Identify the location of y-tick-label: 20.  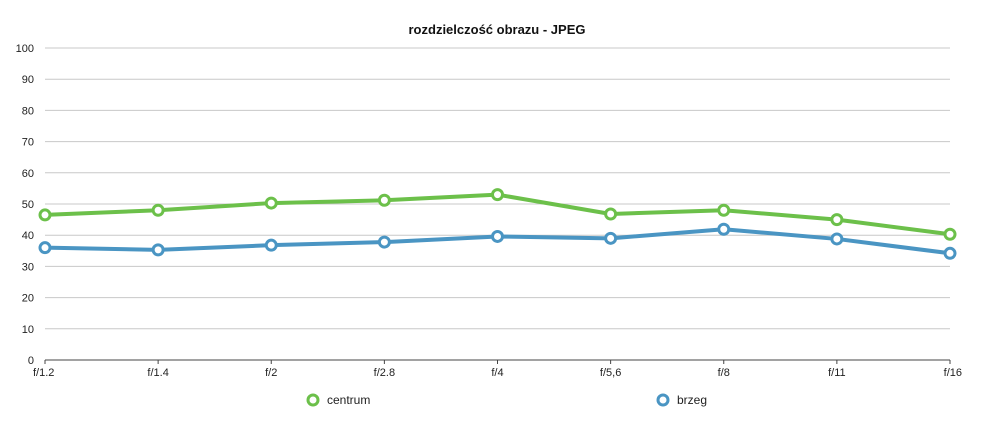
(28, 299).